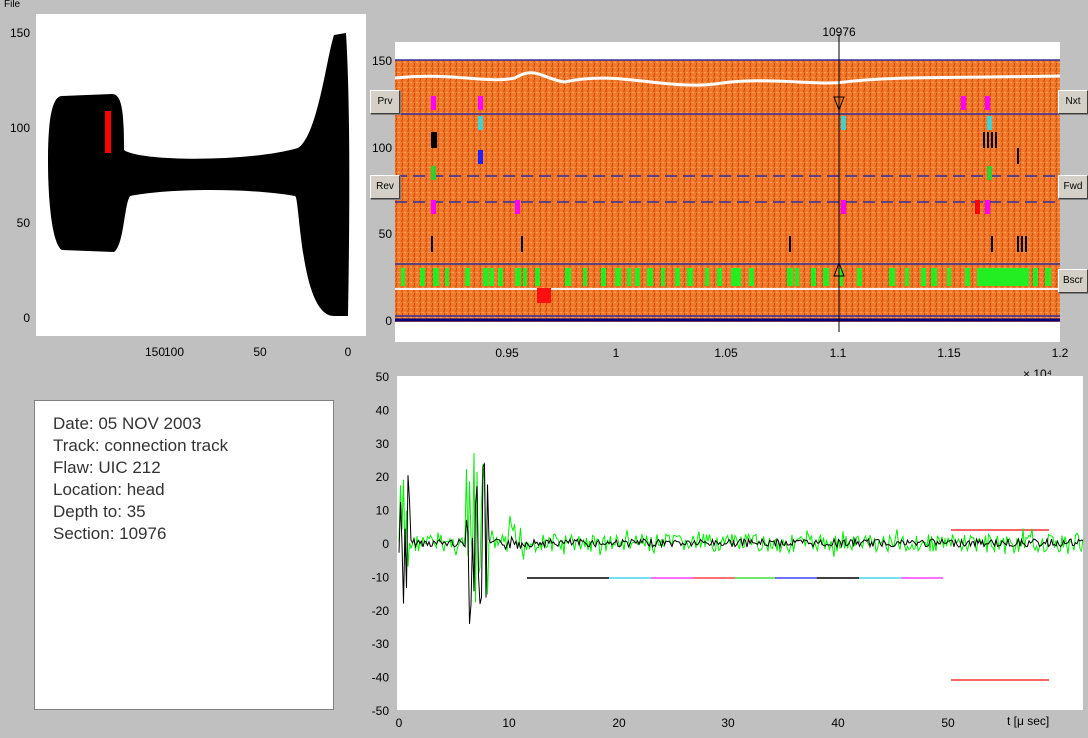 Image resolution: width=1088 pixels, height=738 pixels. What do you see at coordinates (1073, 187) in the screenshot?
I see `forward-button: Fwd` at bounding box center [1073, 187].